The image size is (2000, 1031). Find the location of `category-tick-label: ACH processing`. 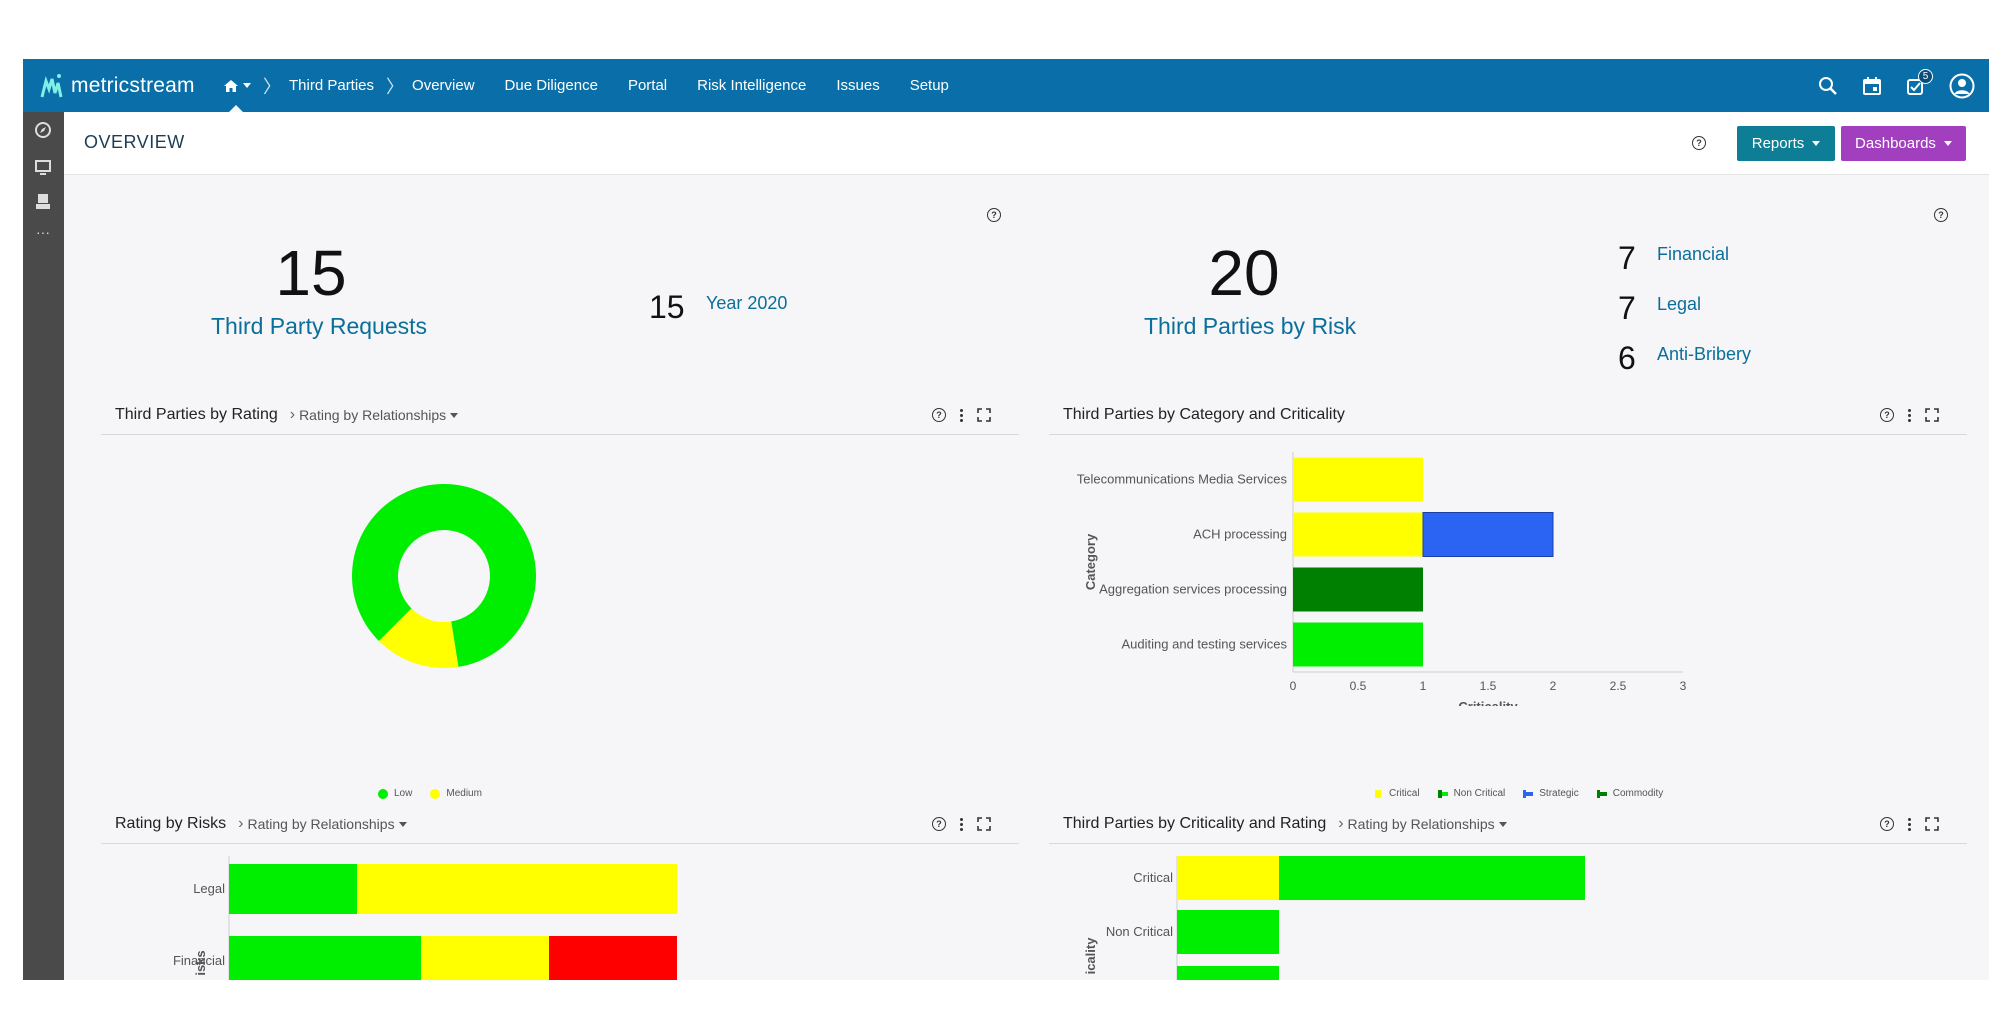

category-tick-label: ACH processing is located at coordinates (1240, 534).